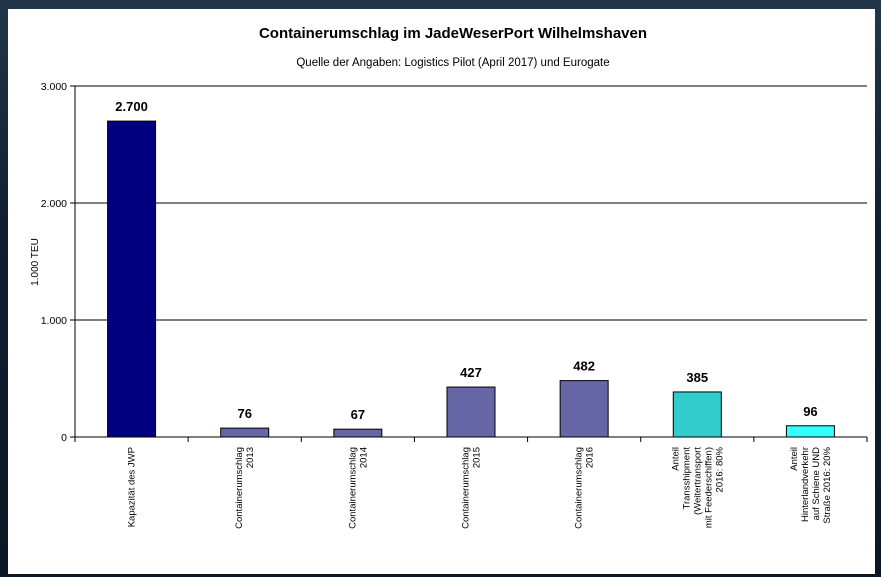 Image resolution: width=881 pixels, height=577 pixels. What do you see at coordinates (708, 487) in the screenshot?
I see `category-label-line: mit Feederschiffen)` at bounding box center [708, 487].